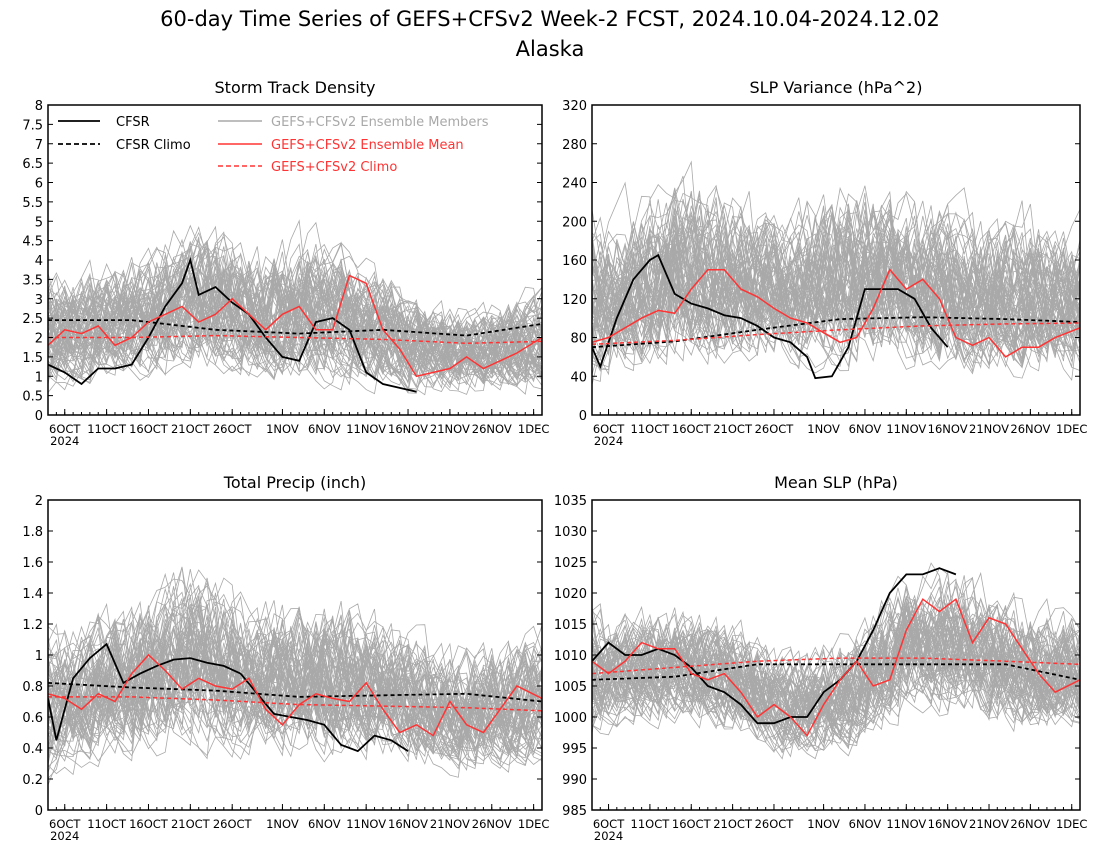 This screenshot has height=850, width=1100. I want to click on y-tick-label: 1005, so click(570, 687).